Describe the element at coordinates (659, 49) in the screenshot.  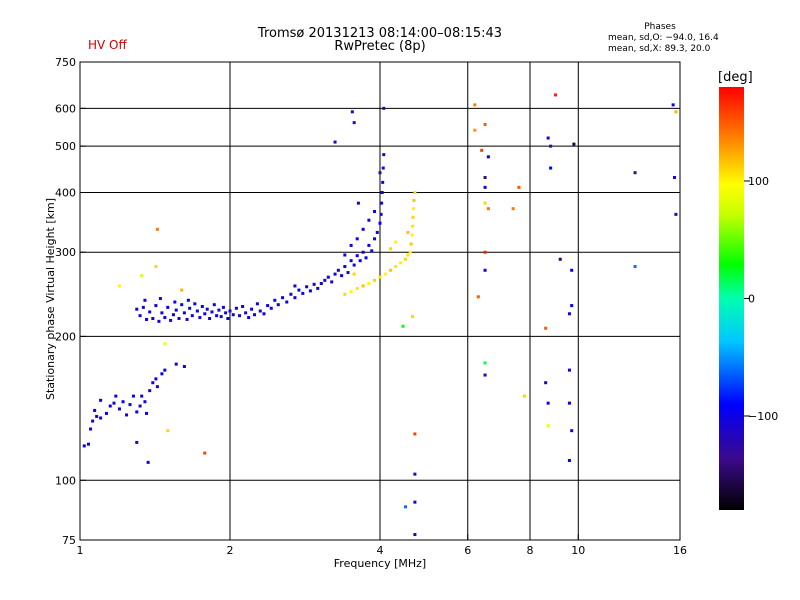
I see `phases-x-stats: mean, sd,X: 89.3, 20.0` at that location.